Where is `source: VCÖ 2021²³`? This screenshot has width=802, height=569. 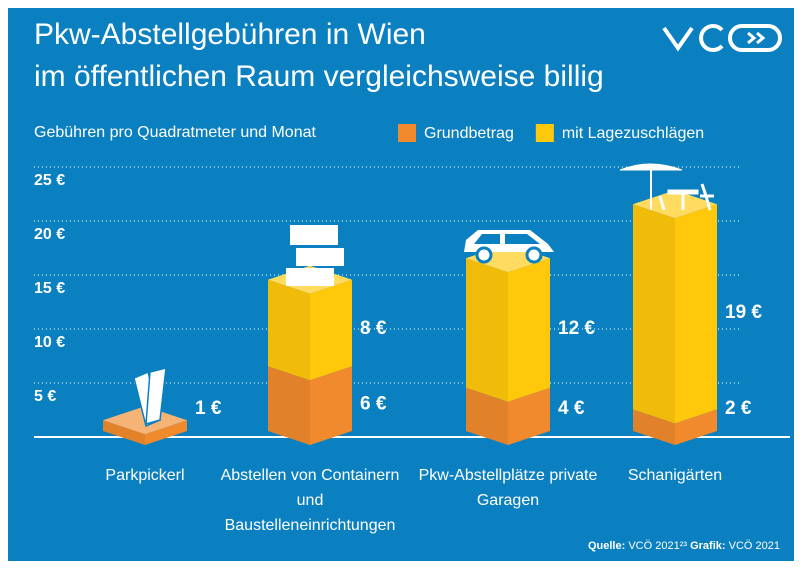
source: VCÖ 2021²³ is located at coordinates (658, 546).